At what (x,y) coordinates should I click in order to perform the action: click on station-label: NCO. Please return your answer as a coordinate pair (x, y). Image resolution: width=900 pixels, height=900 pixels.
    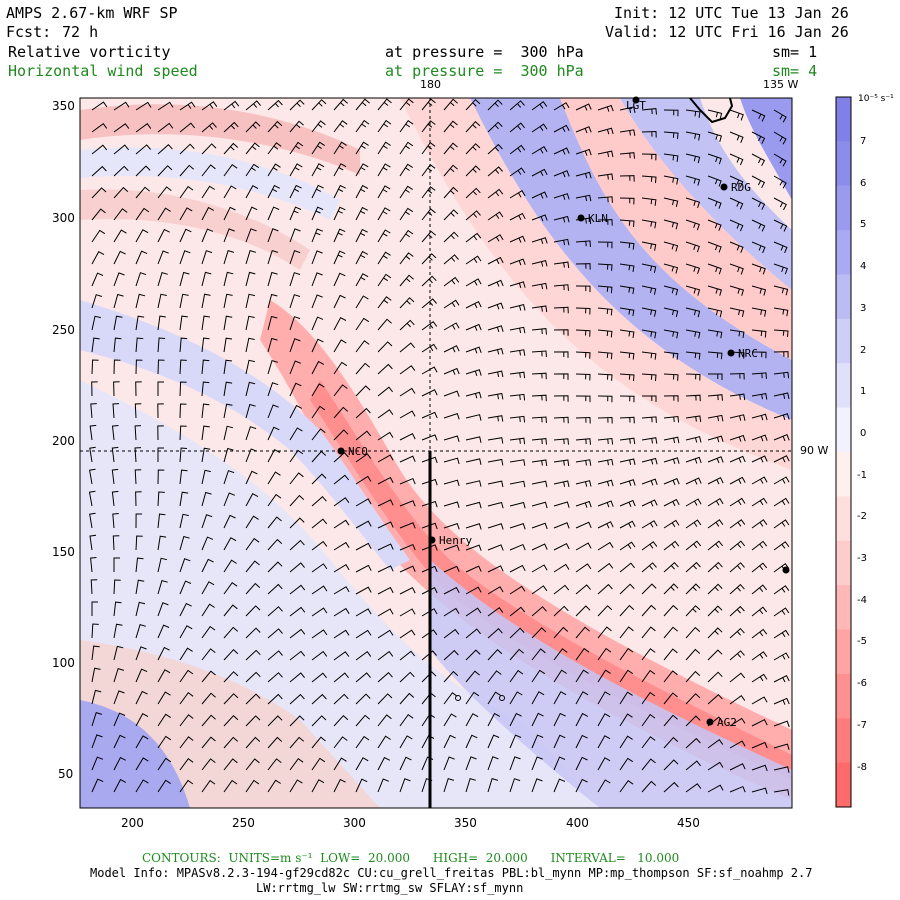
    Looking at the image, I should click on (358, 451).